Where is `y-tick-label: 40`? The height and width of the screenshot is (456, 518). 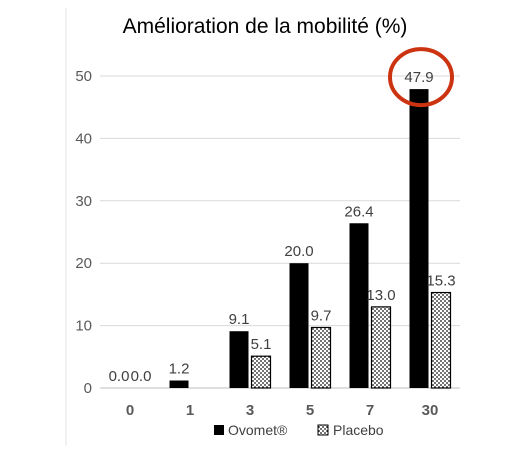 y-tick-label: 40 is located at coordinates (83, 138).